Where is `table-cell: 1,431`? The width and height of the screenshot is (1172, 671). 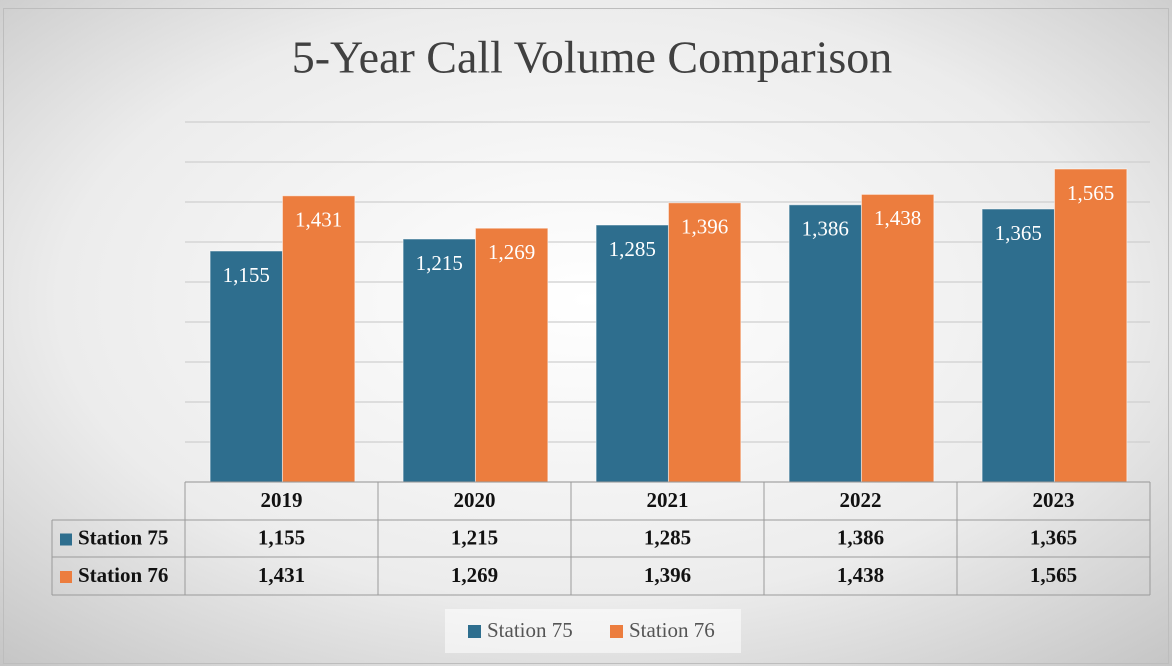 table-cell: 1,431 is located at coordinates (281, 575).